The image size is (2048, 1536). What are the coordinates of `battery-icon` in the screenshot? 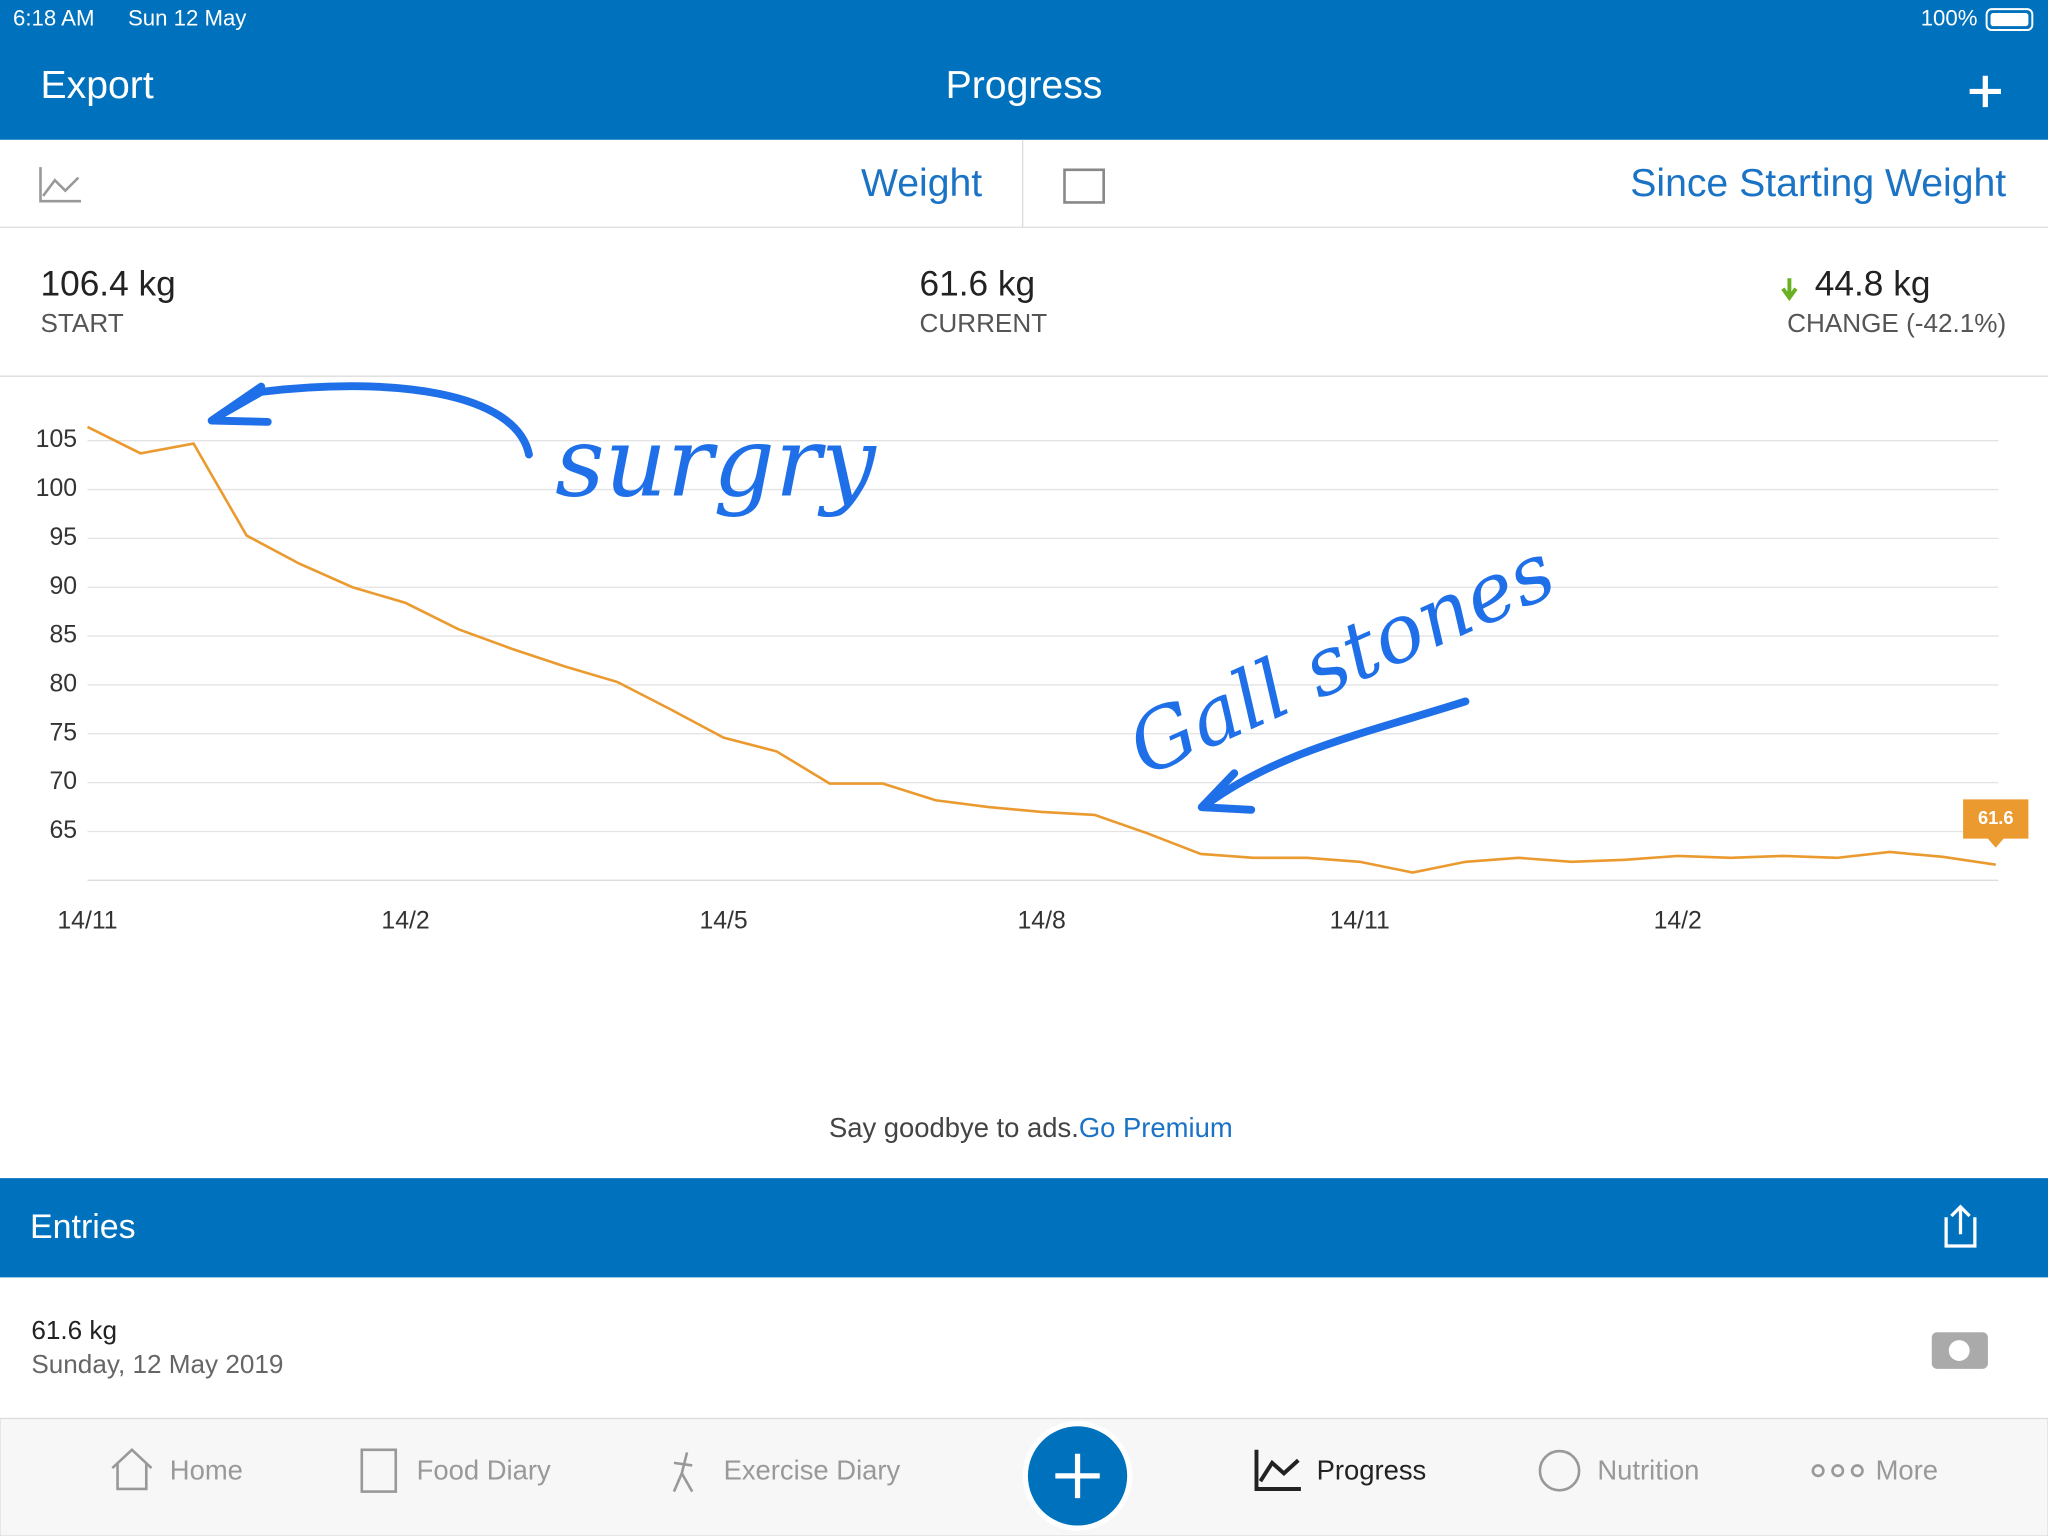 It's located at (2009, 20).